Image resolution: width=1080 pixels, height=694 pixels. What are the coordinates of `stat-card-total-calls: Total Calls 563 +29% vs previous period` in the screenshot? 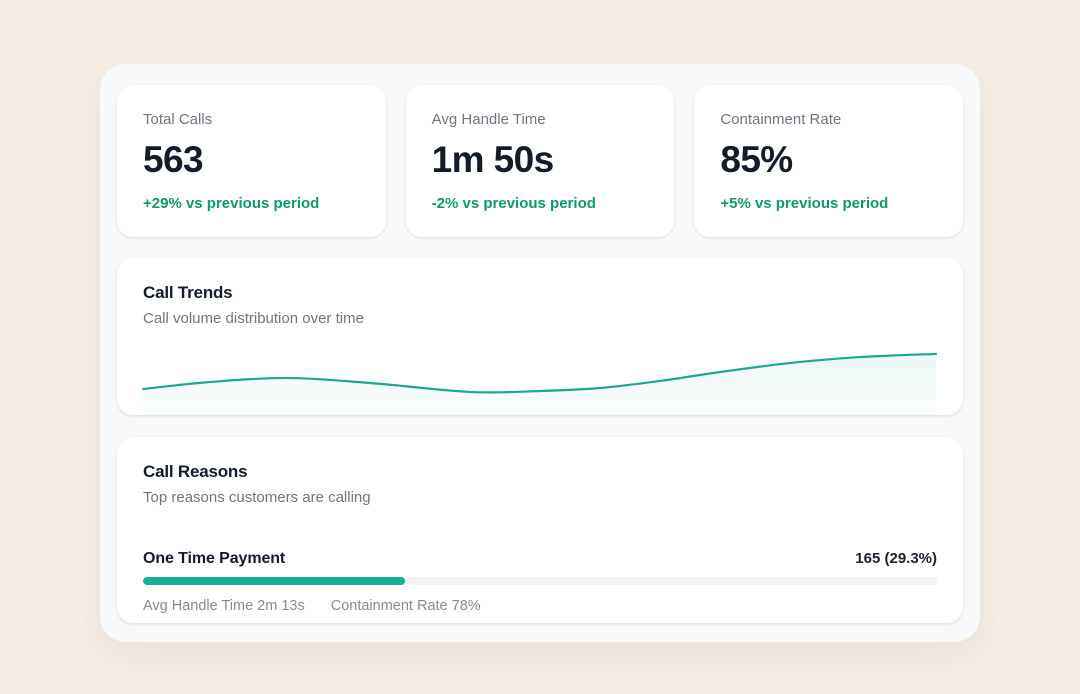 It's located at (251, 161).